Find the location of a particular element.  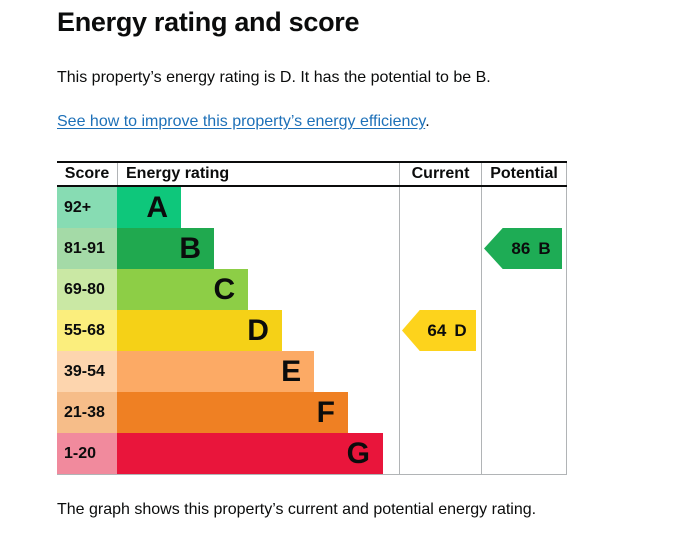

score-range-b: 81-91 is located at coordinates (87, 248).